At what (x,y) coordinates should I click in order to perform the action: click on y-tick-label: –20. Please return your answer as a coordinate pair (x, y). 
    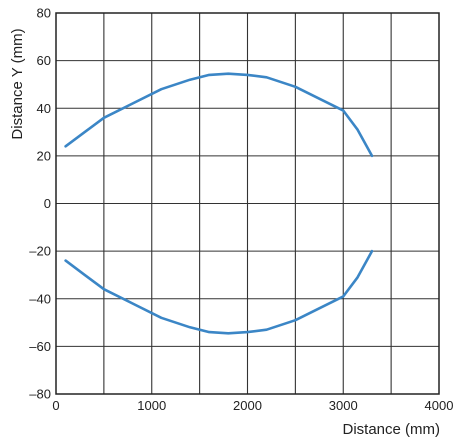
    Looking at the image, I should click on (40, 251).